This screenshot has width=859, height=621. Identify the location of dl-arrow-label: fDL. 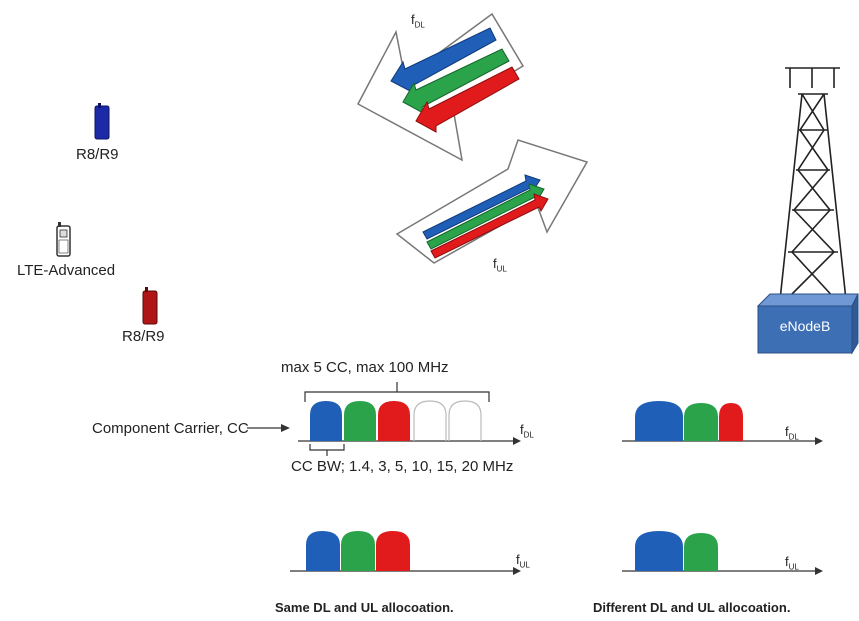
(418, 21).